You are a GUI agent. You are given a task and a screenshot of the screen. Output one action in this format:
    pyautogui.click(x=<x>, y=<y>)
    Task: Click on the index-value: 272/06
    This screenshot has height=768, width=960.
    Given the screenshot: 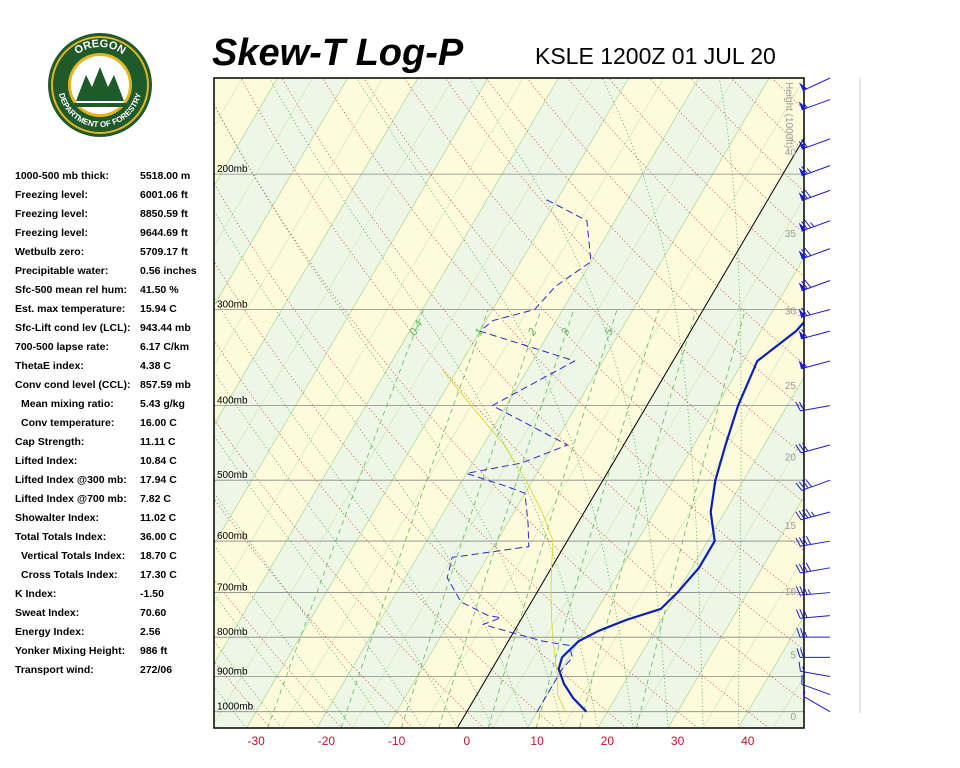 What is the action you would take?
    pyautogui.click(x=156, y=670)
    